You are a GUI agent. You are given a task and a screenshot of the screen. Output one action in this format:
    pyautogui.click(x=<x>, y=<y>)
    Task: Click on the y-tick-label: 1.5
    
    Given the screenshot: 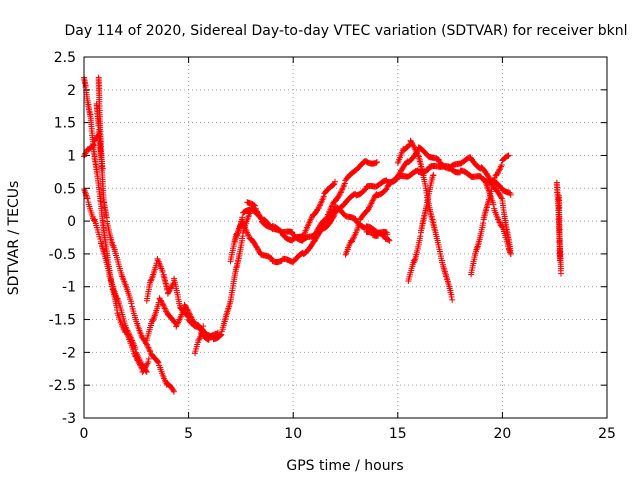 What is the action you would take?
    pyautogui.click(x=65, y=124)
    